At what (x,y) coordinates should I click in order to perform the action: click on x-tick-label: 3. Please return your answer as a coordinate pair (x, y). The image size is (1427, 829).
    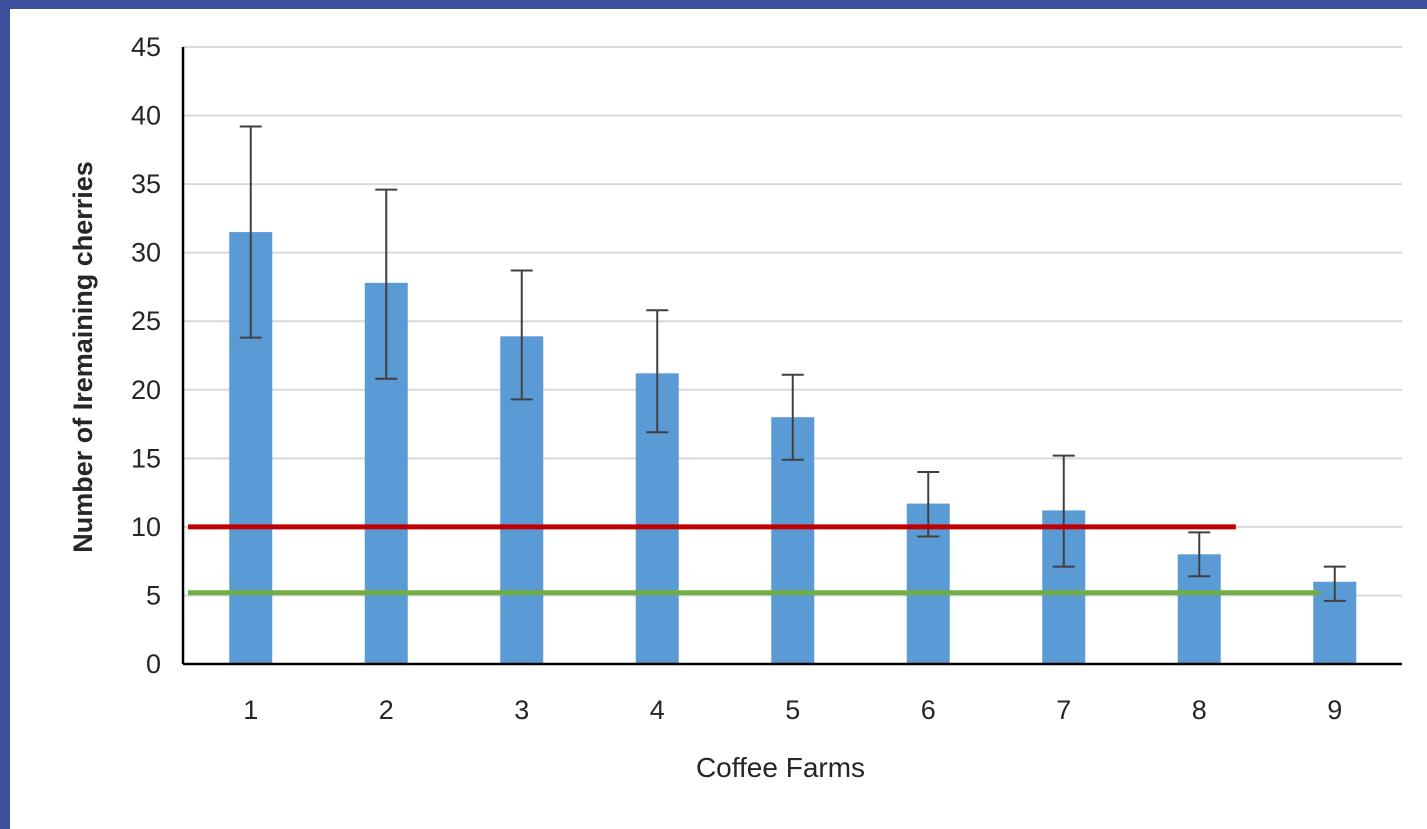
    Looking at the image, I should click on (521, 710).